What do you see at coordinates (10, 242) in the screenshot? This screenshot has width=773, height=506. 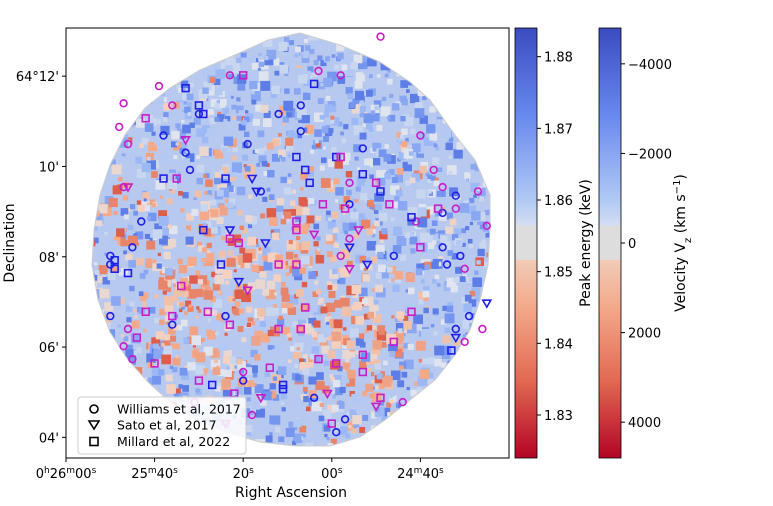 I see `y-axis-label: Declination` at bounding box center [10, 242].